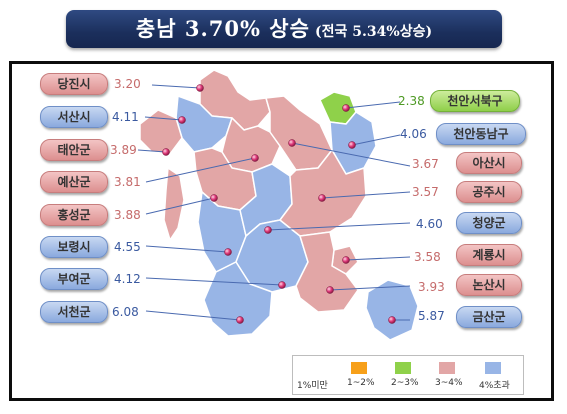 The width and height of the screenshot is (567, 414). Describe the element at coordinates (312, 386) in the screenshot. I see `legend-label-0: 1%미만` at that location.